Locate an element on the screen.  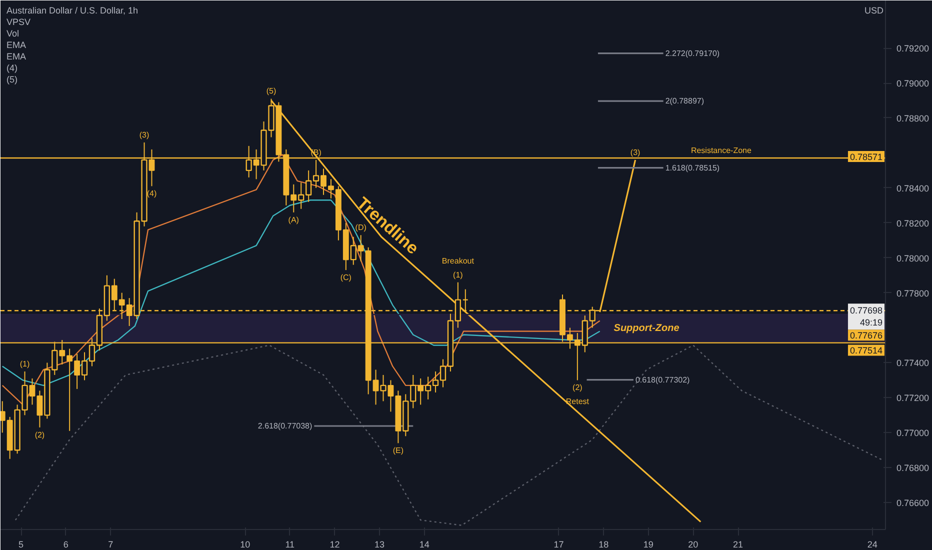
x-tick-label: 10 is located at coordinates (245, 545).